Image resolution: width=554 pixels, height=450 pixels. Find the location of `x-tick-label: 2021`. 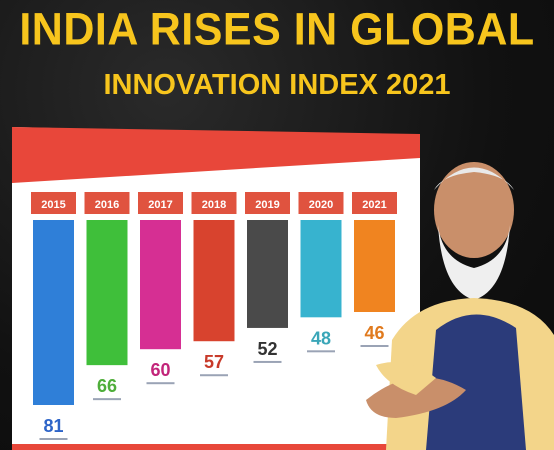

x-tick-label: 2021 is located at coordinates (374, 205).